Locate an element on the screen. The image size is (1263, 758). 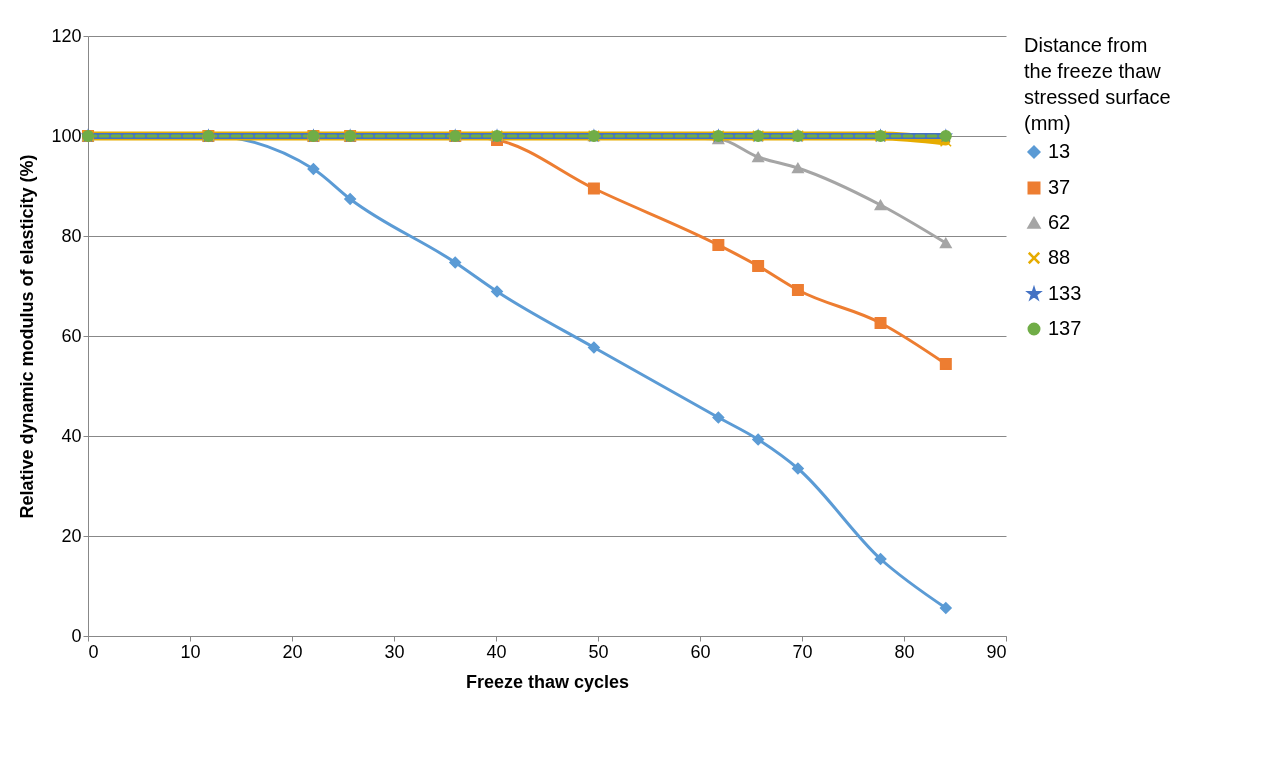
y-tick-label: 20 is located at coordinates (71, 535).